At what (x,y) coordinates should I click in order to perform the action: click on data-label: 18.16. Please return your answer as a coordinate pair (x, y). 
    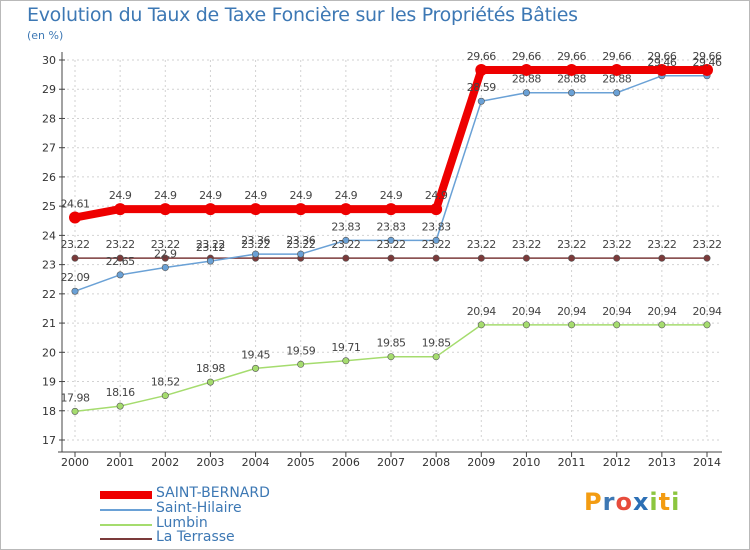
    Looking at the image, I should click on (120, 392).